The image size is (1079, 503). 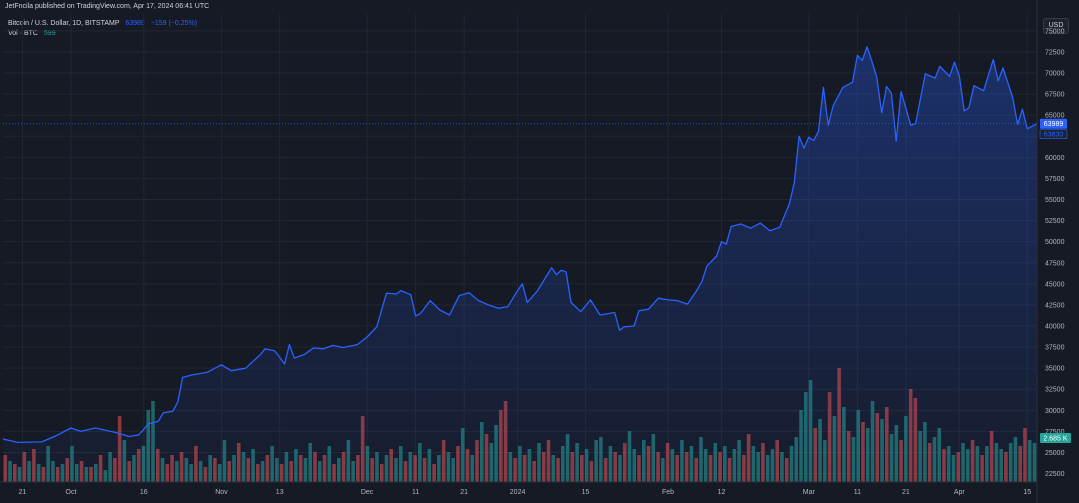 I want to click on y-tick-label: 60000, so click(x=1055, y=158).